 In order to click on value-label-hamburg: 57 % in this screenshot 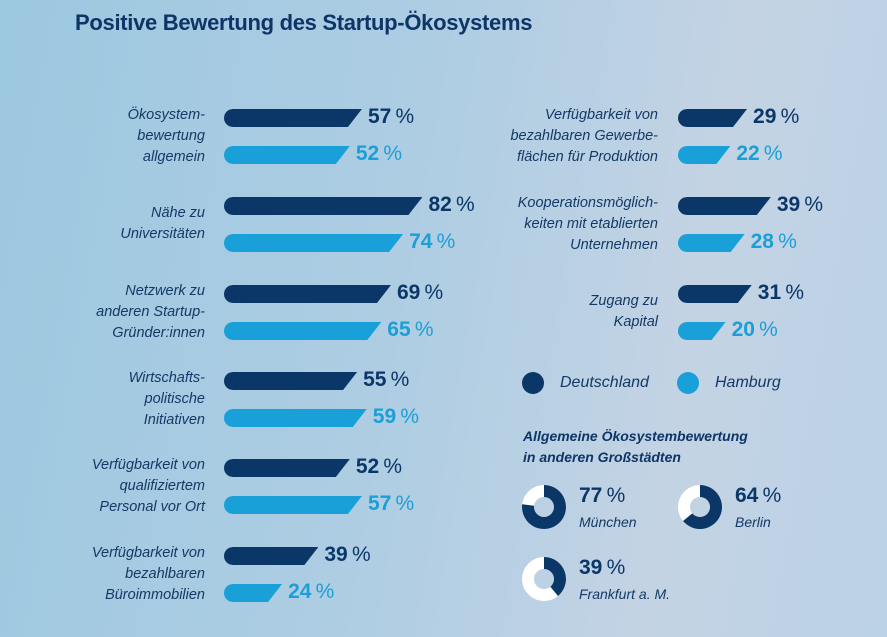, I will do `click(391, 504)`.